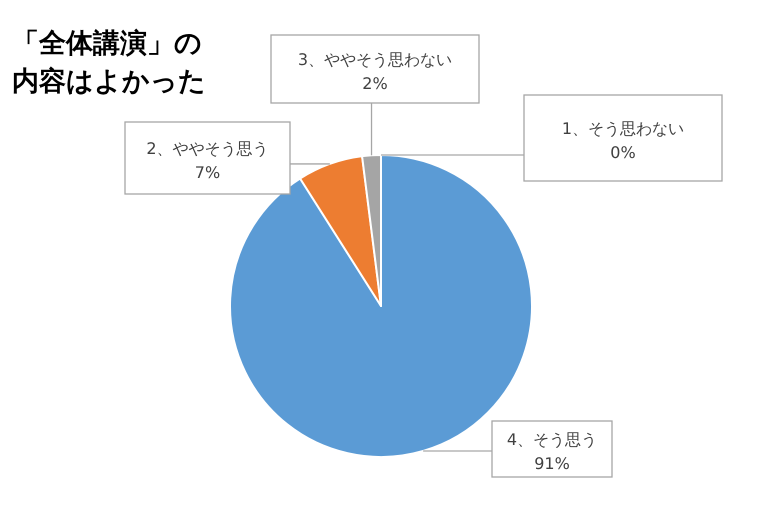  I want to click on text: 0%, so click(623, 152).